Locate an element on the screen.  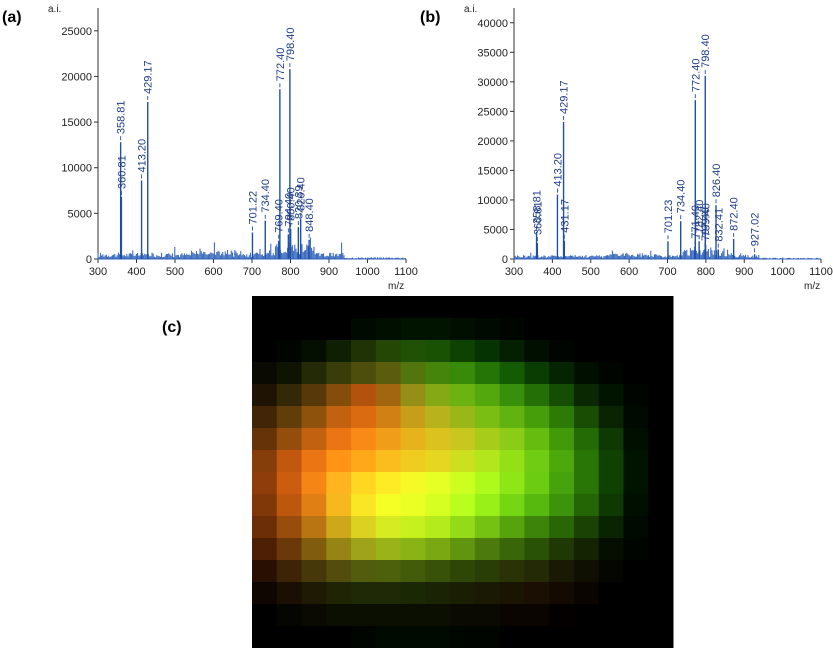
y-tick-label: 5000 is located at coordinates (496, 230).